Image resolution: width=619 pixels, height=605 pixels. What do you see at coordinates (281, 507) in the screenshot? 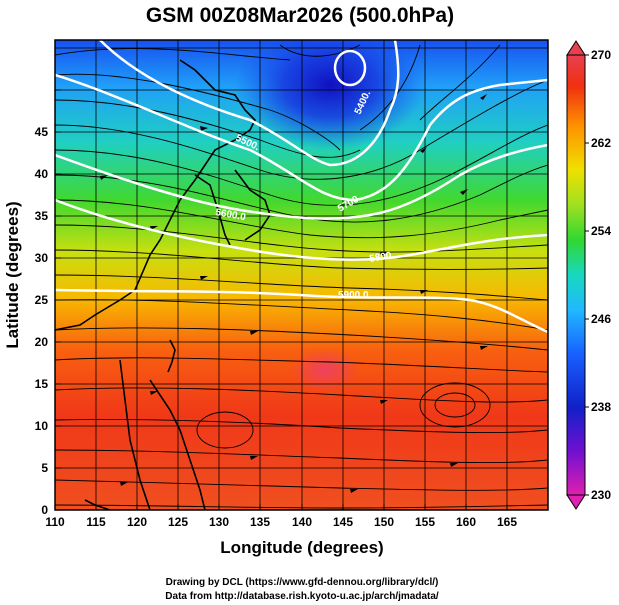
I see `x-tick-marks` at bounding box center [281, 507].